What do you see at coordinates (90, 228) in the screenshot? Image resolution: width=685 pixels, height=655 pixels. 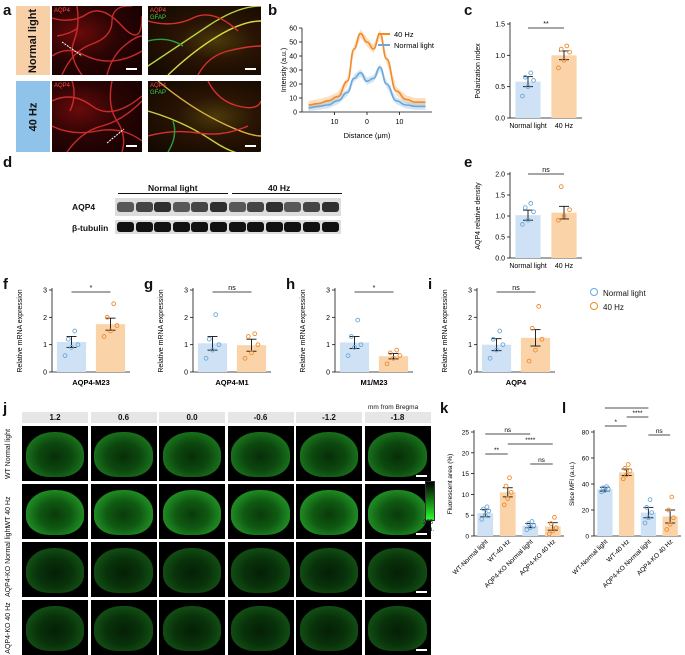 I see `blot-row-beta-tubulin: β-tubulin` at bounding box center [90, 228].